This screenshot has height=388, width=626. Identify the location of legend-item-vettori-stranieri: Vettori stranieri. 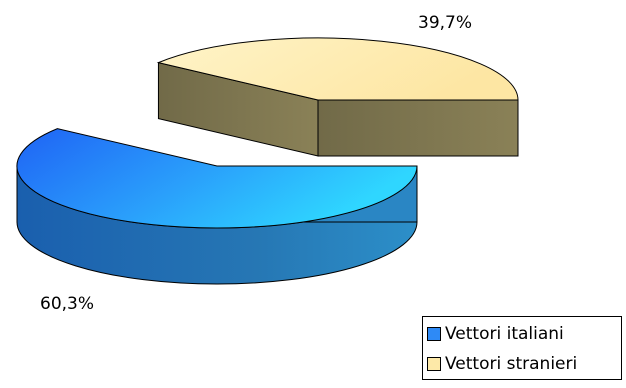
(524, 364).